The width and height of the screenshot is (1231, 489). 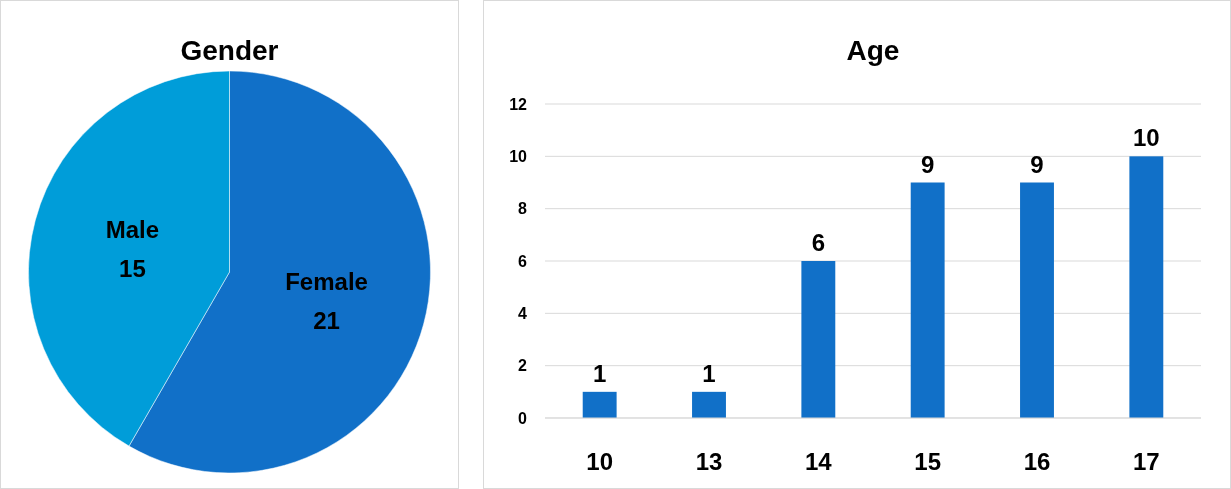 I want to click on y-tick-label: 10, so click(x=518, y=156).